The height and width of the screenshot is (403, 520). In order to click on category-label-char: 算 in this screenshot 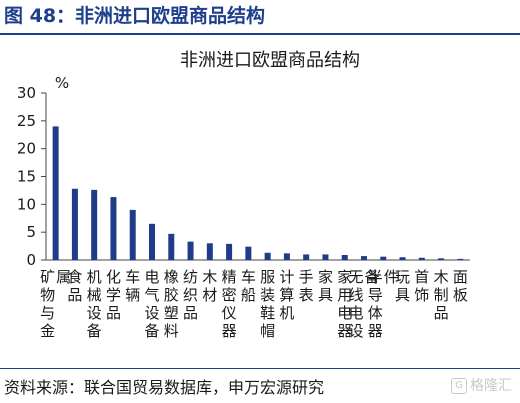, I will do `click(286, 295)`.